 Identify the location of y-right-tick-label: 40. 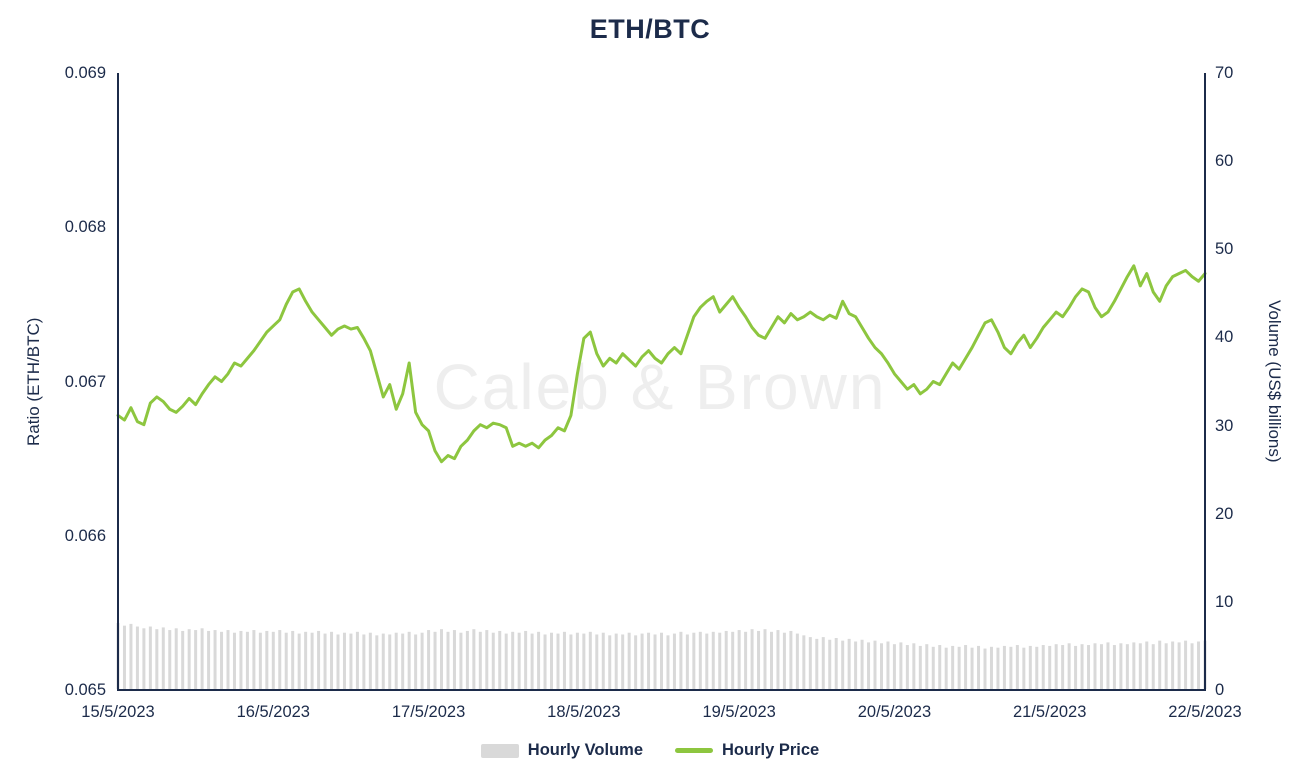
(1224, 337).